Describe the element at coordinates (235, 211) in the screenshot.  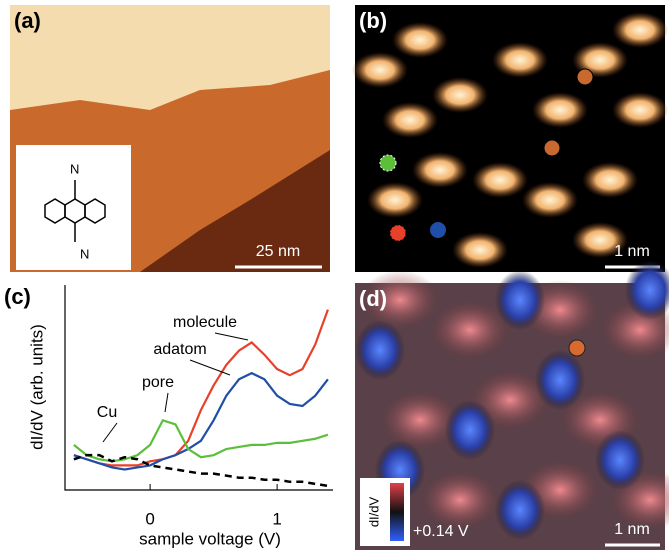
I see `terrace-lower` at that location.